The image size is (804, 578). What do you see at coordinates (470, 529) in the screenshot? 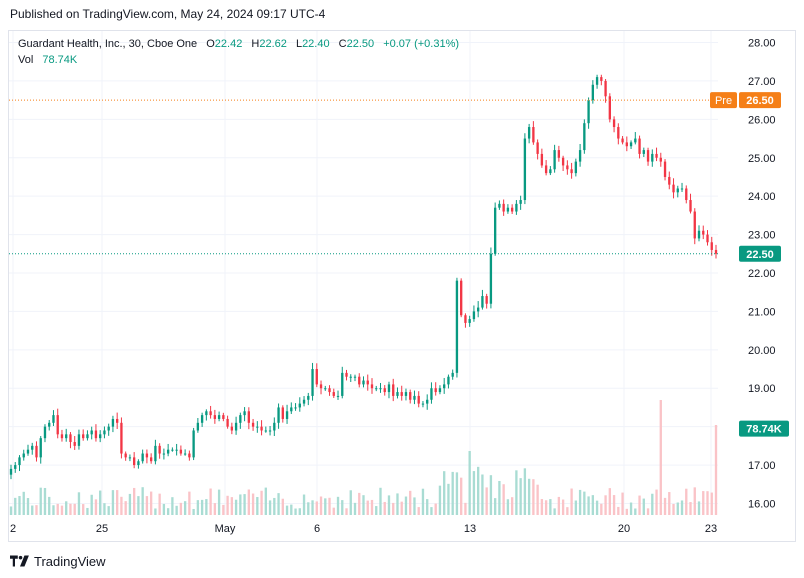
I see `x-tick-label: 13` at bounding box center [470, 529].